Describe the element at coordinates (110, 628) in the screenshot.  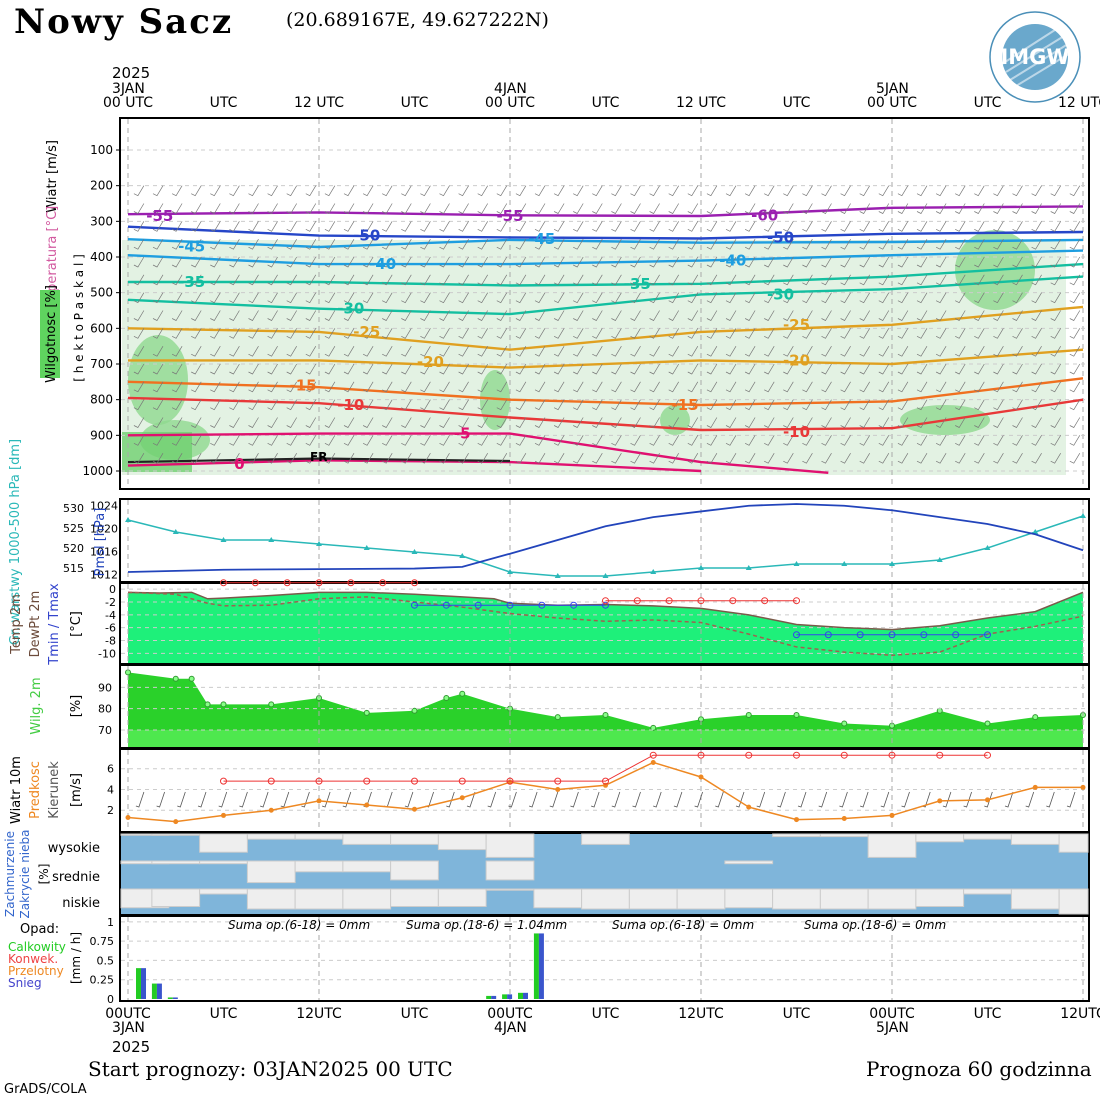
I see `temp-tick: -6` at that location.